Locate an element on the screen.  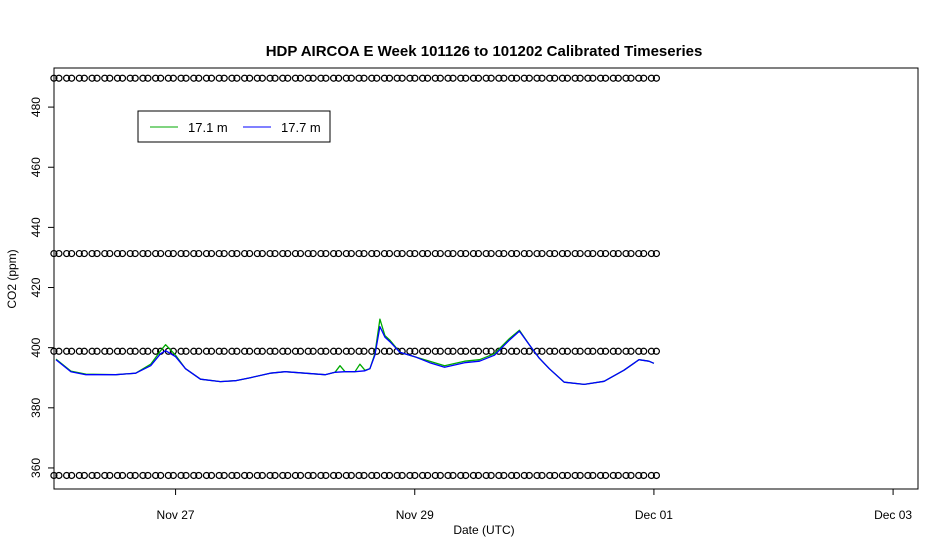
y-axis-label: CO2 (ppm) is located at coordinates (12, 278).